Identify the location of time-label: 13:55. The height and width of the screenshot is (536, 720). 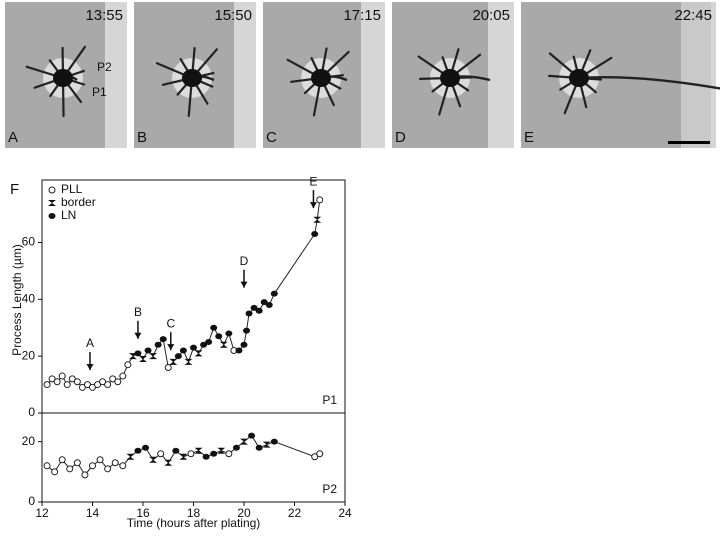
(104, 15).